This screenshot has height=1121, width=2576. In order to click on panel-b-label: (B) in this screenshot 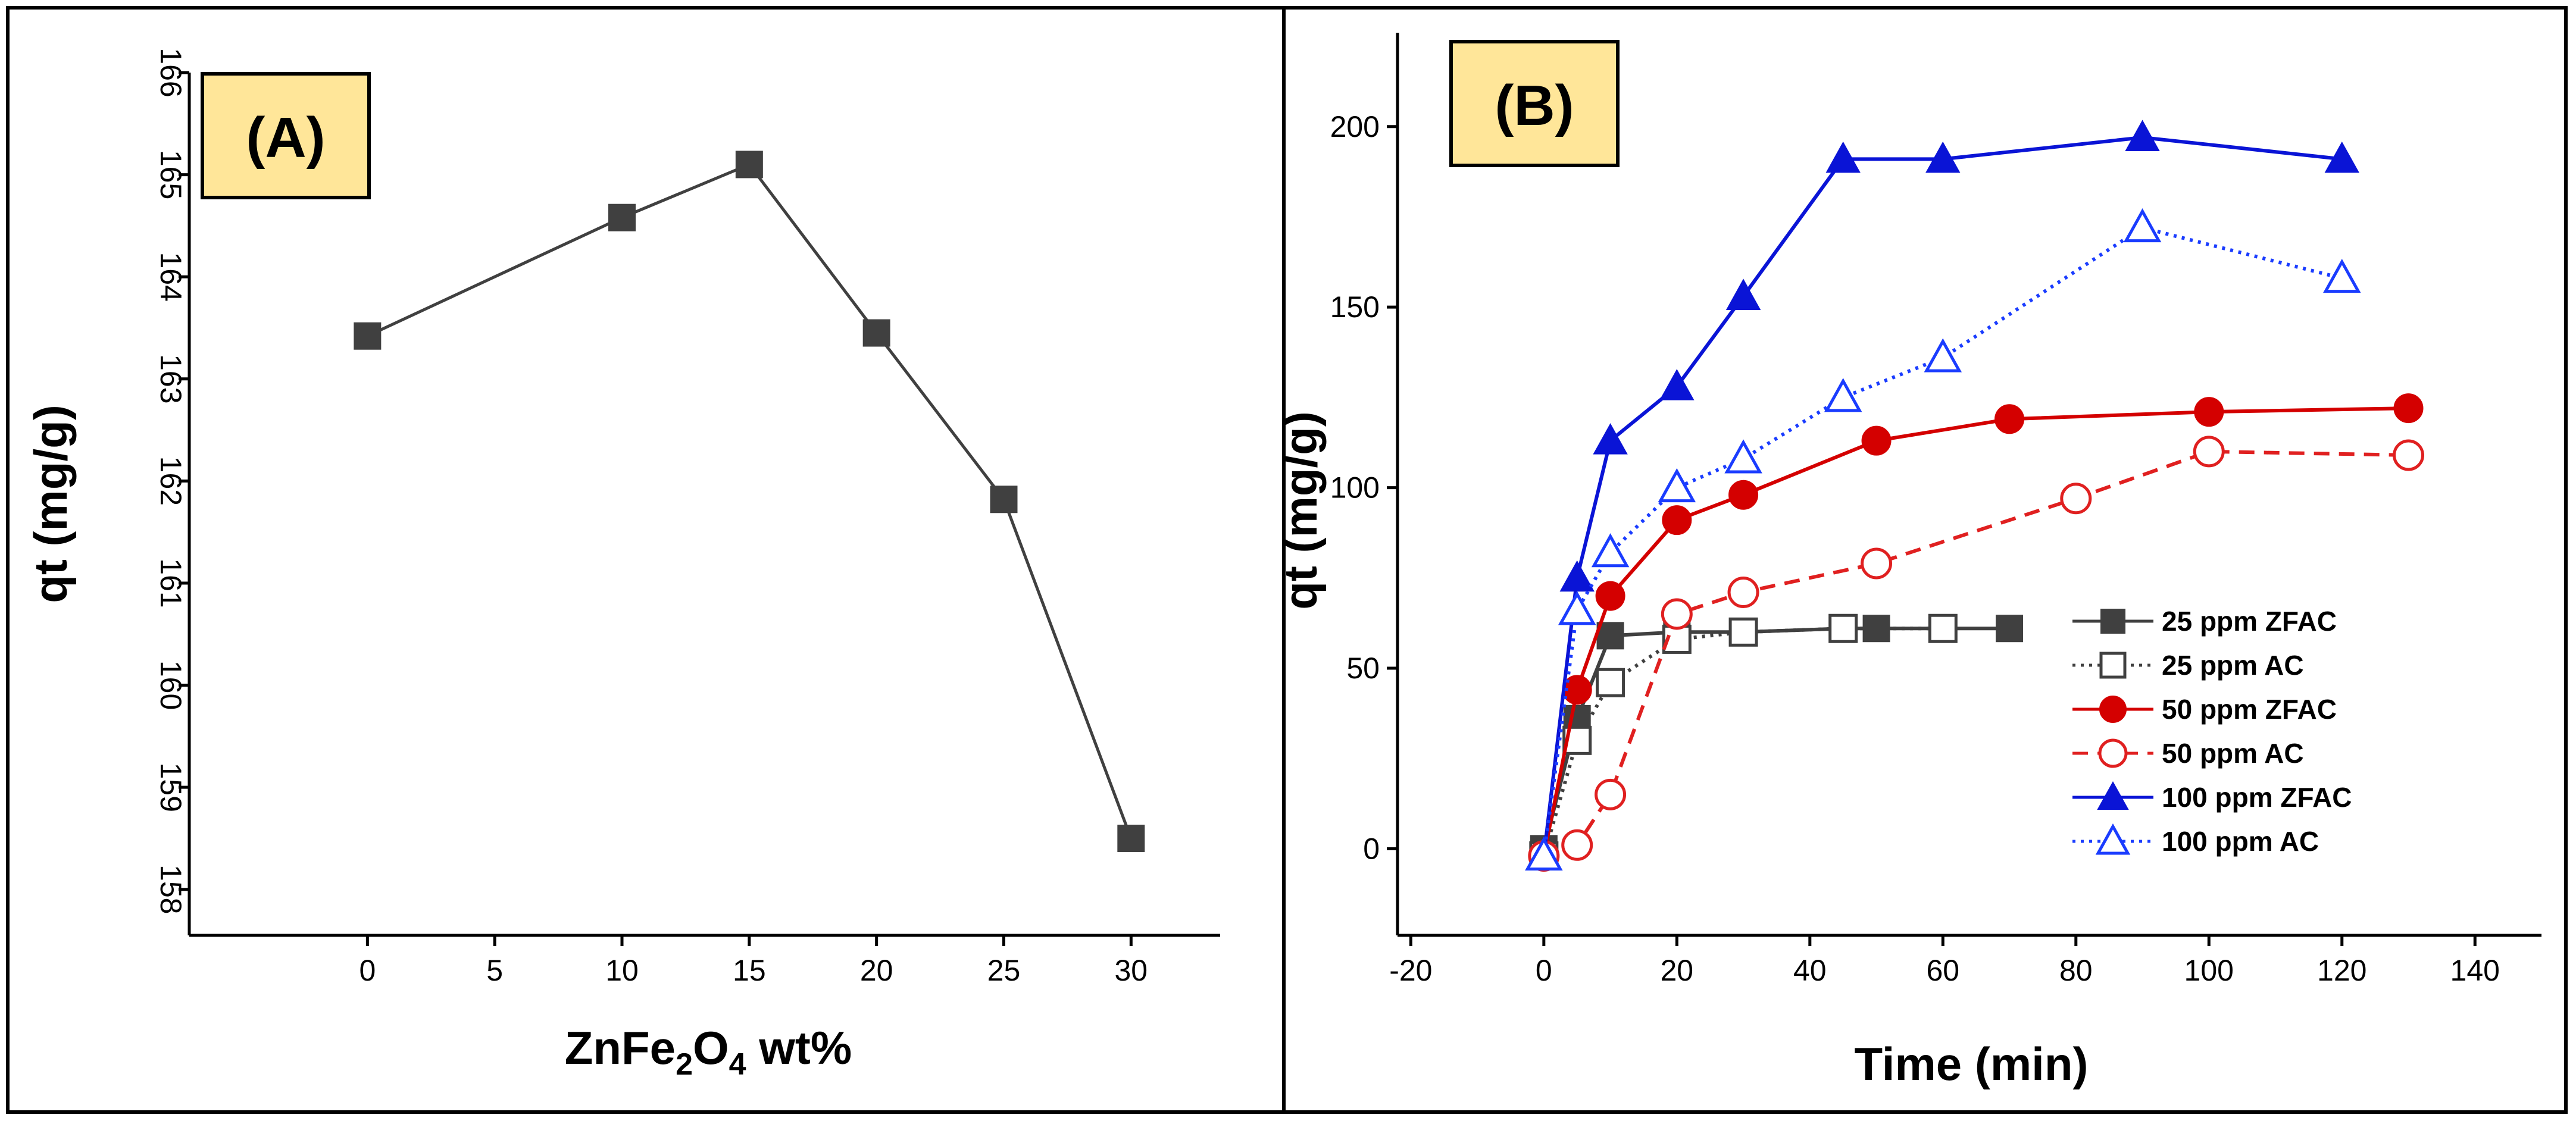, I will do `click(1534, 106)`.